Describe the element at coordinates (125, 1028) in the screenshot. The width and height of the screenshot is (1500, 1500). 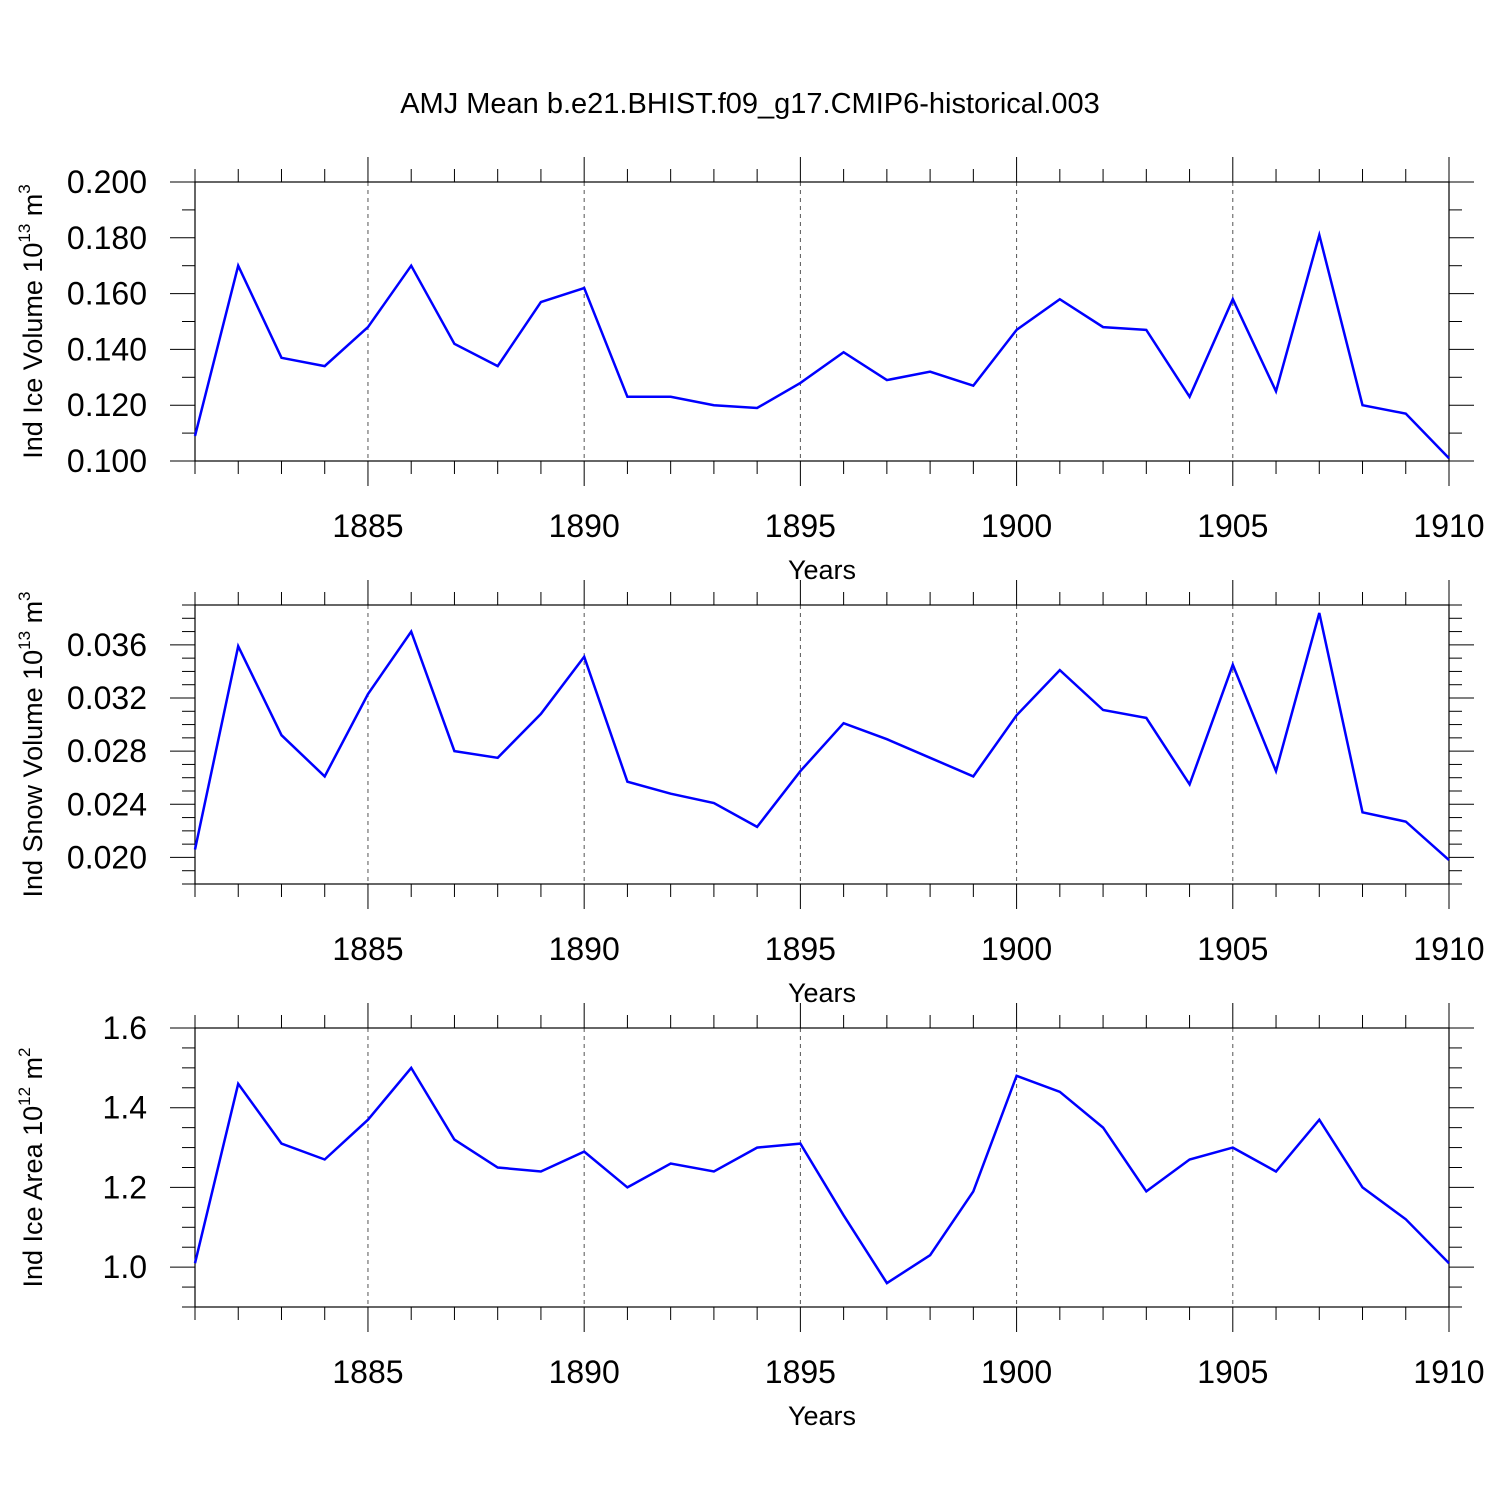
I see `y-tick-label: 1.6` at that location.